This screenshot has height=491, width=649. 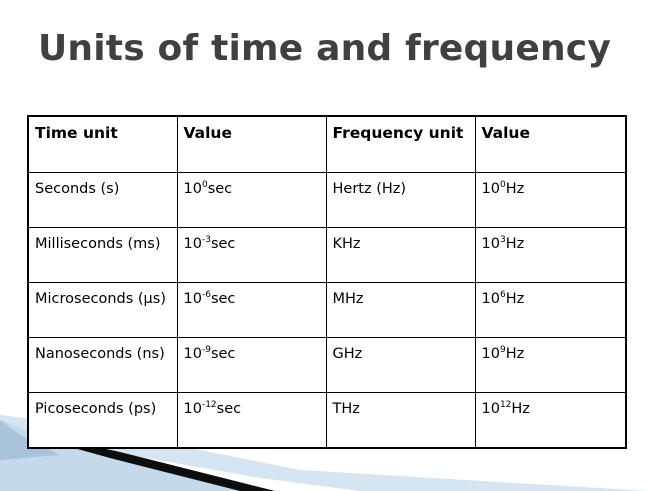 I want to click on table-row: Milliseconds (ms) 10-3sec KHz 103Hz, so click(x=327, y=255).